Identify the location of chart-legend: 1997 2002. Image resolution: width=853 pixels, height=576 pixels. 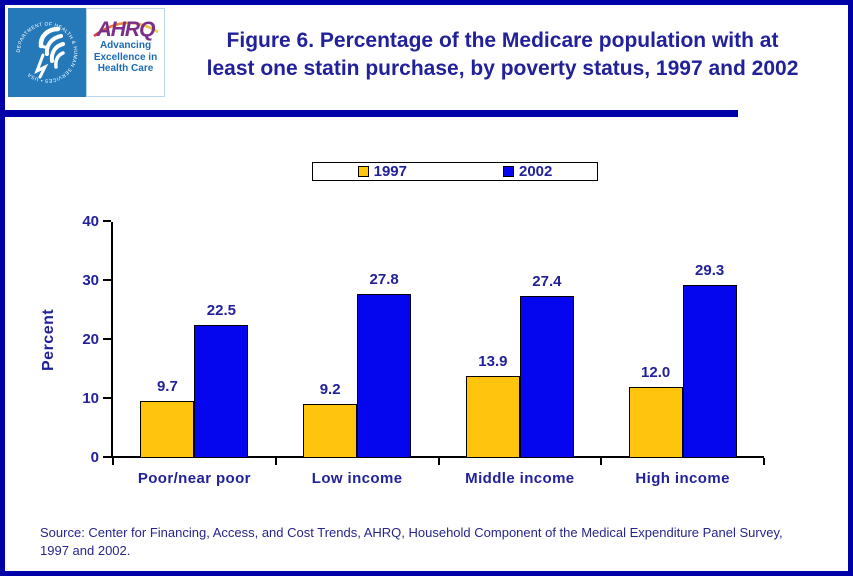
(455, 171).